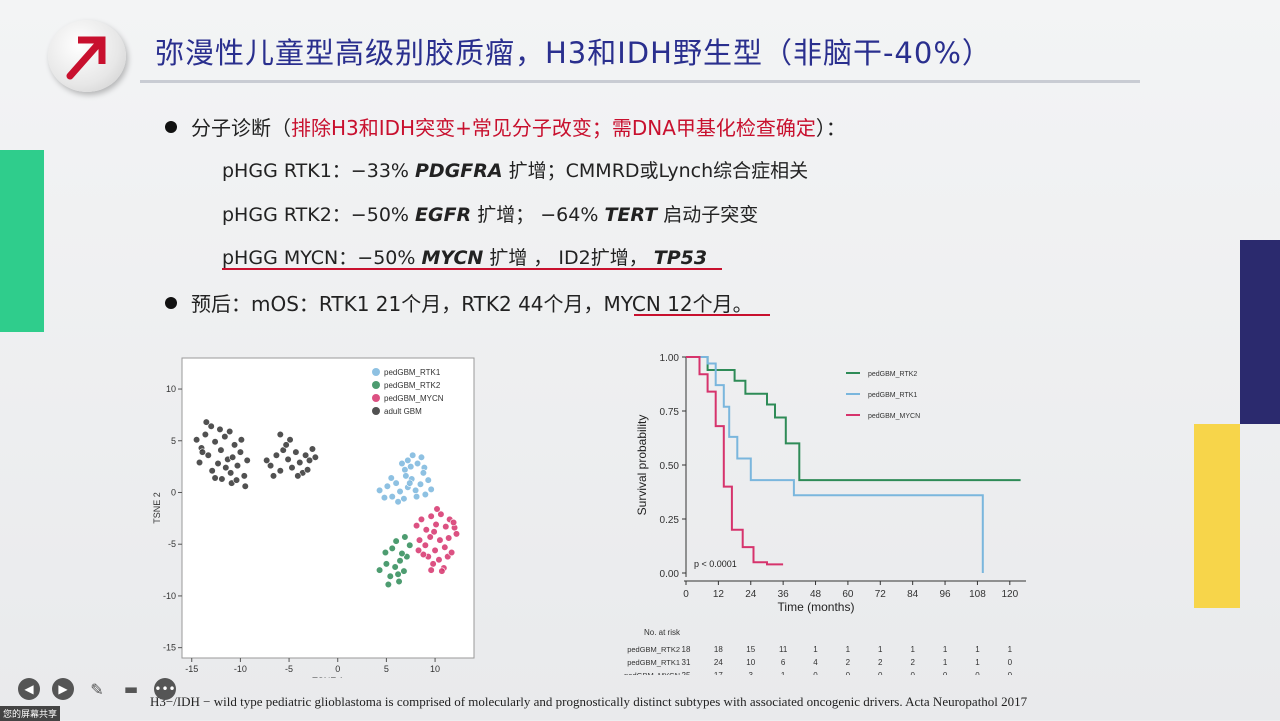 The width and height of the screenshot is (1280, 721). Describe the element at coordinates (816, 594) in the screenshot. I see `x-tick-label: 48` at that location.